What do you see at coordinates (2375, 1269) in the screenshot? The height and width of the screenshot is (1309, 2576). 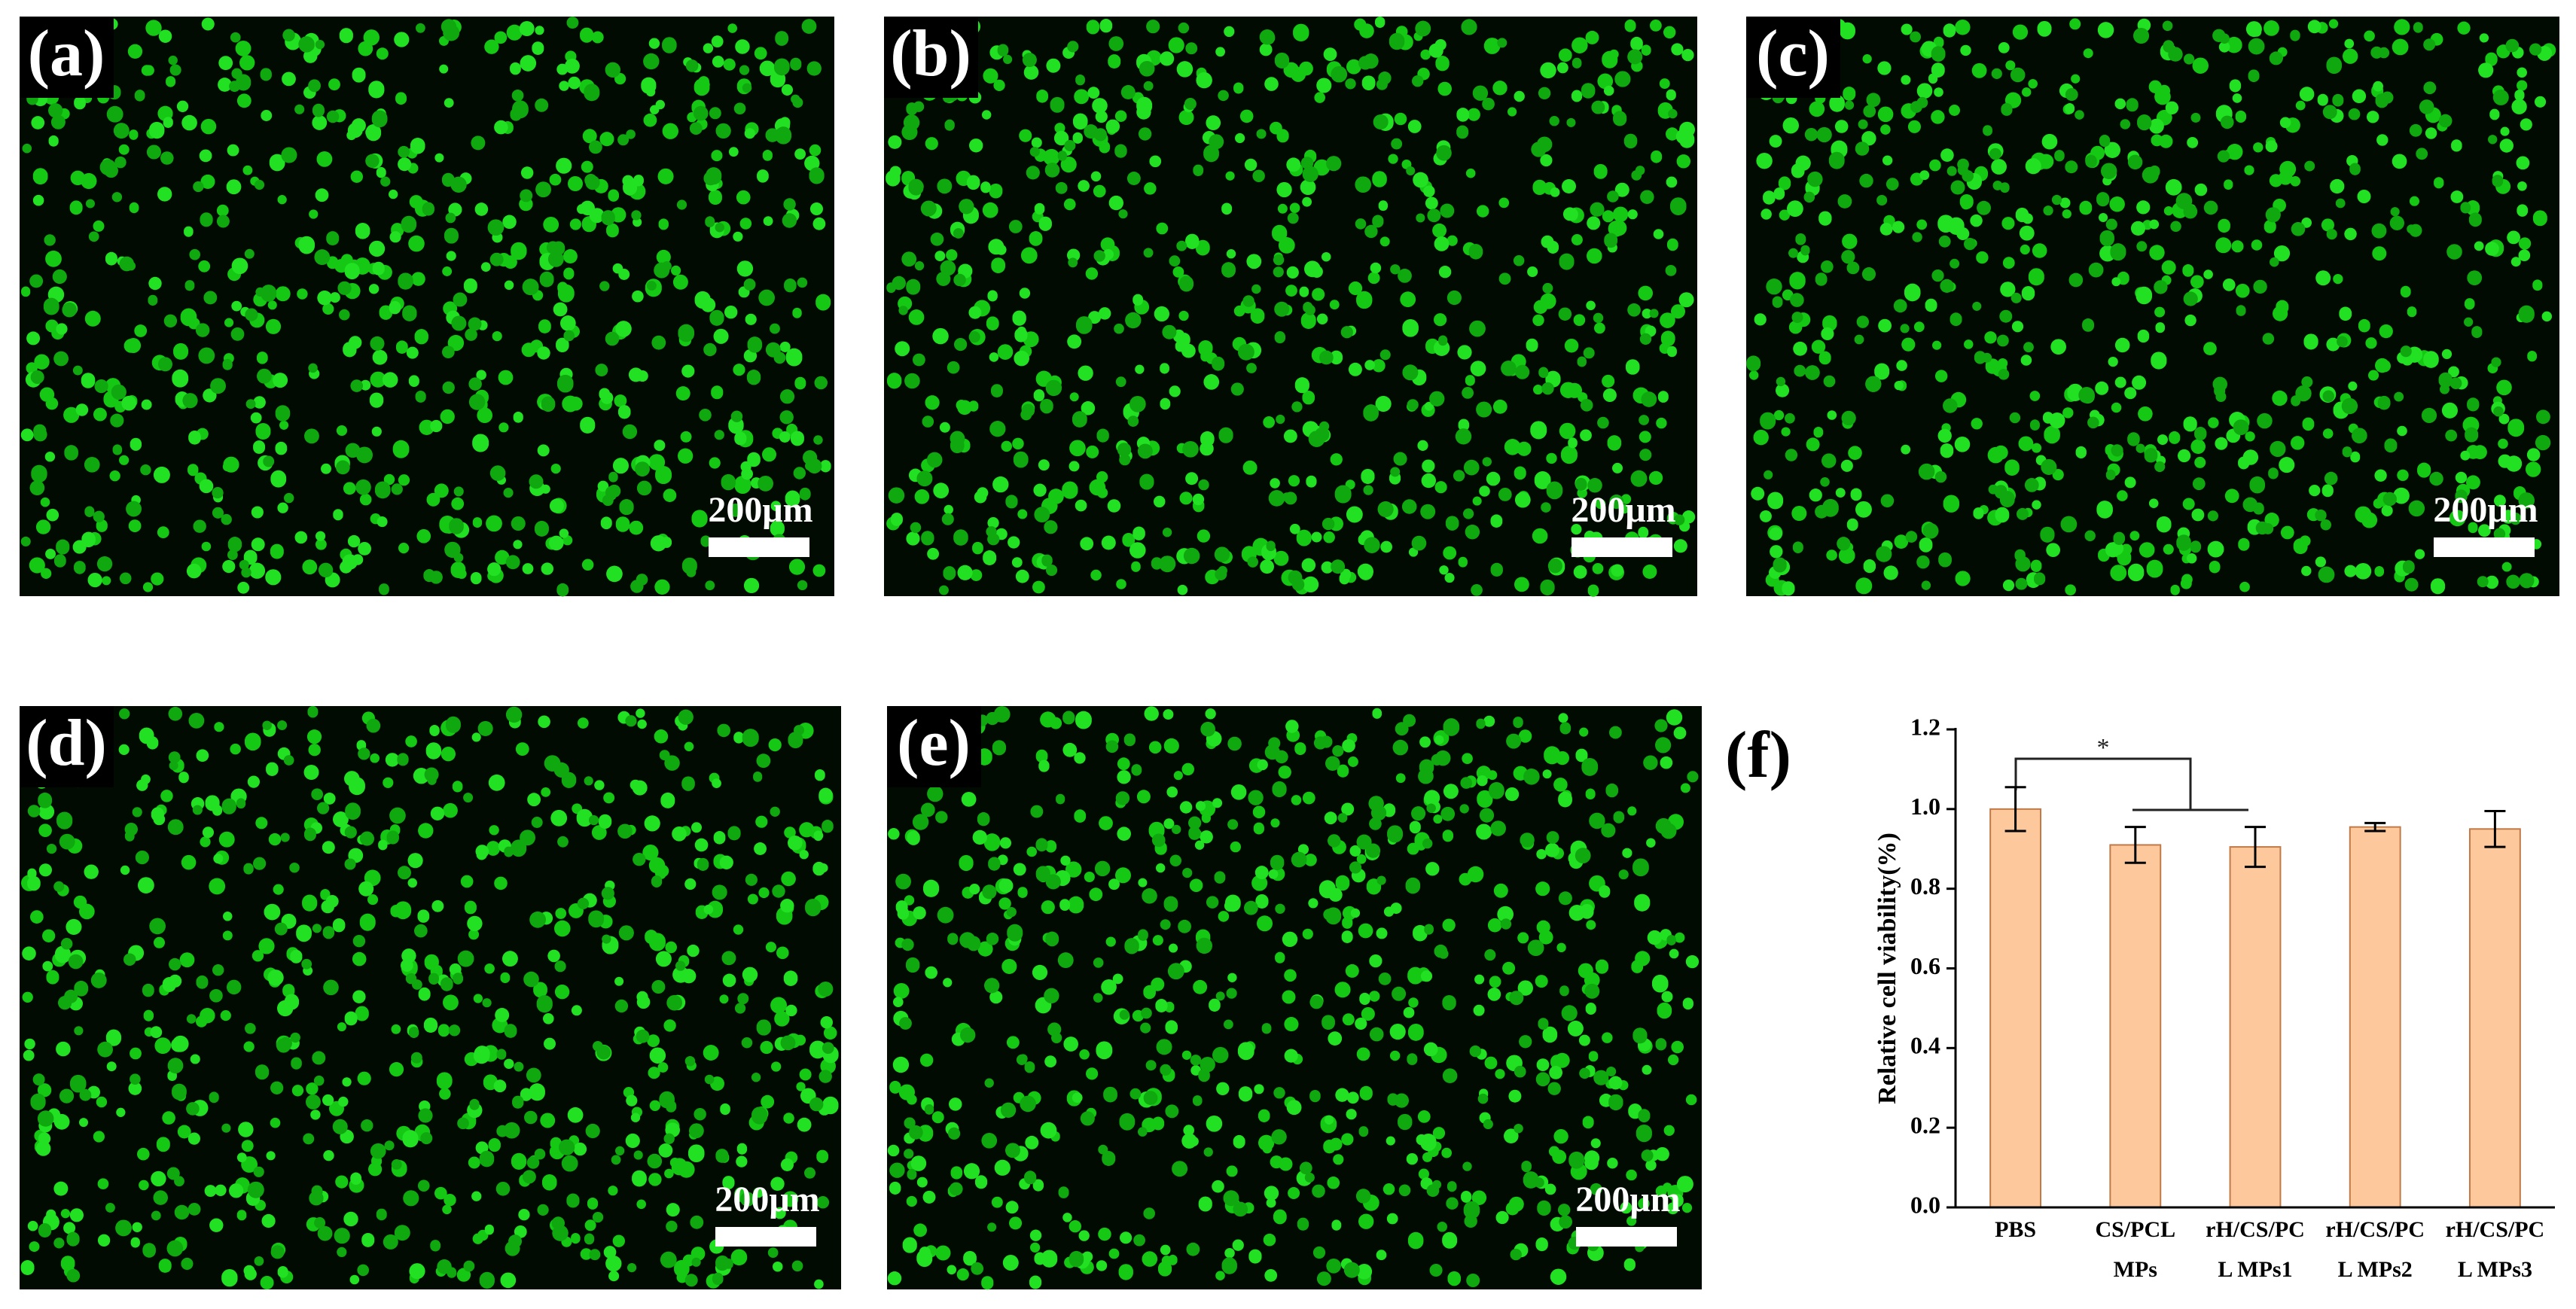 I see `x-tick-label: L MPs2` at bounding box center [2375, 1269].